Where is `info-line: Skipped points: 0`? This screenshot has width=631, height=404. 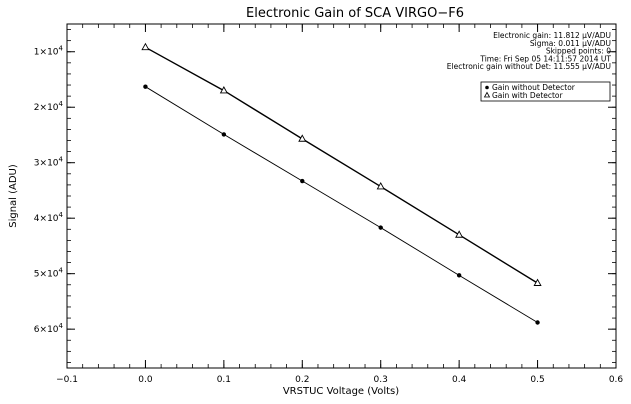
info-line: Skipped points: 0 is located at coordinates (578, 51).